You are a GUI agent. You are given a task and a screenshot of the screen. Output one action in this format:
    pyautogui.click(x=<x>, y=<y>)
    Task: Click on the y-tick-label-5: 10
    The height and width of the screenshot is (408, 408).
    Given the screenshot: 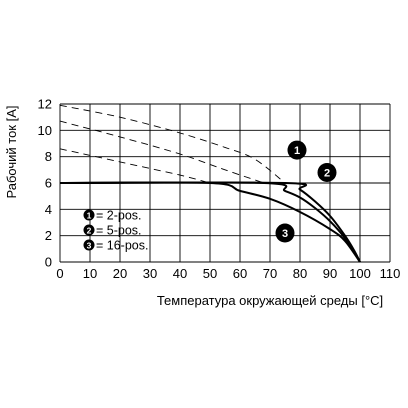 What is the action you would take?
    pyautogui.click(x=45, y=130)
    